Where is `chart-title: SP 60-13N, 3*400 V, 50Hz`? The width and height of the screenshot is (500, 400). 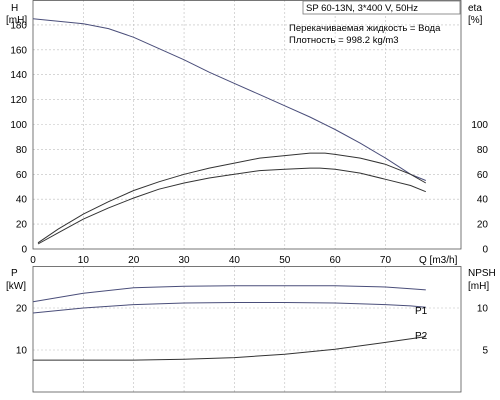 chart-title: SP 60-13N, 3*400 V, 50Hz is located at coordinates (362, 8).